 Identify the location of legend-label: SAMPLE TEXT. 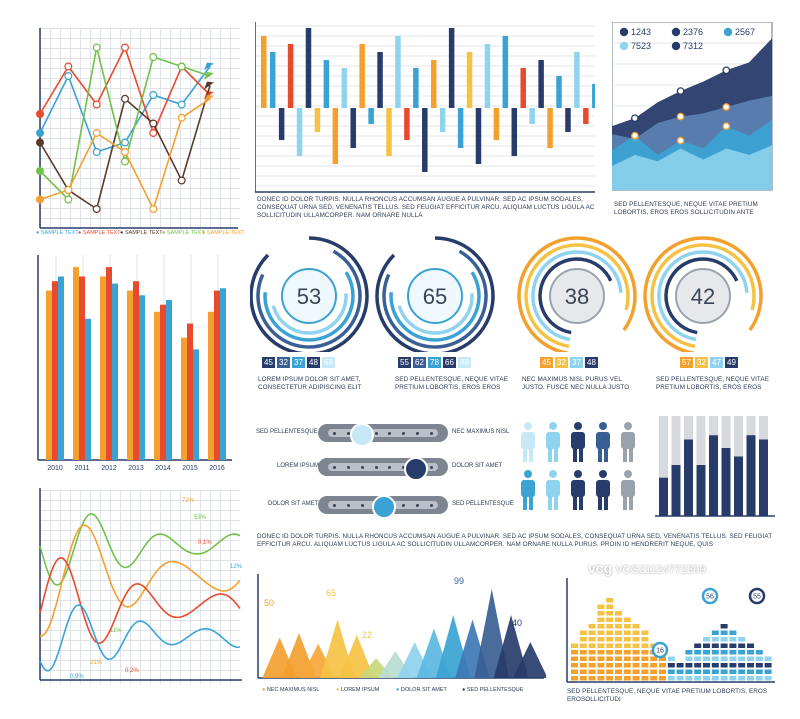
(225, 233).